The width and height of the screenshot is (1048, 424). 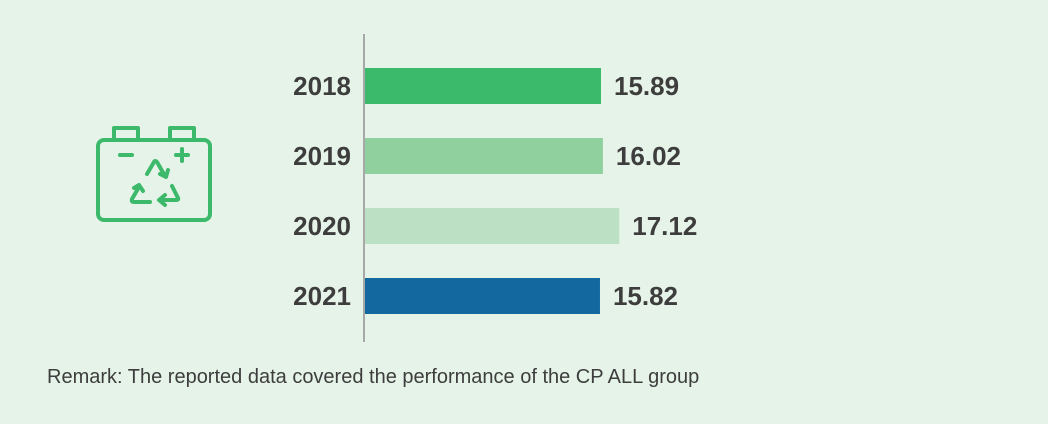 I want to click on bar-2021, so click(x=482, y=296).